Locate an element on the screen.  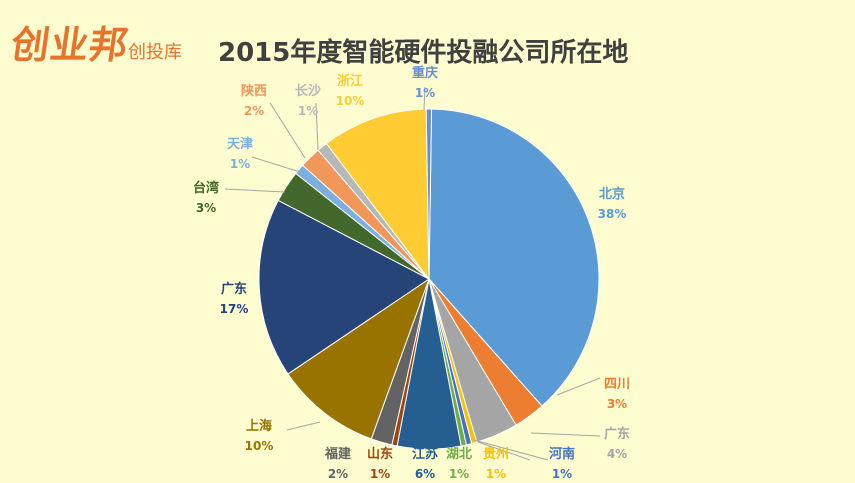
slice-label: 天津 is located at coordinates (240, 144).